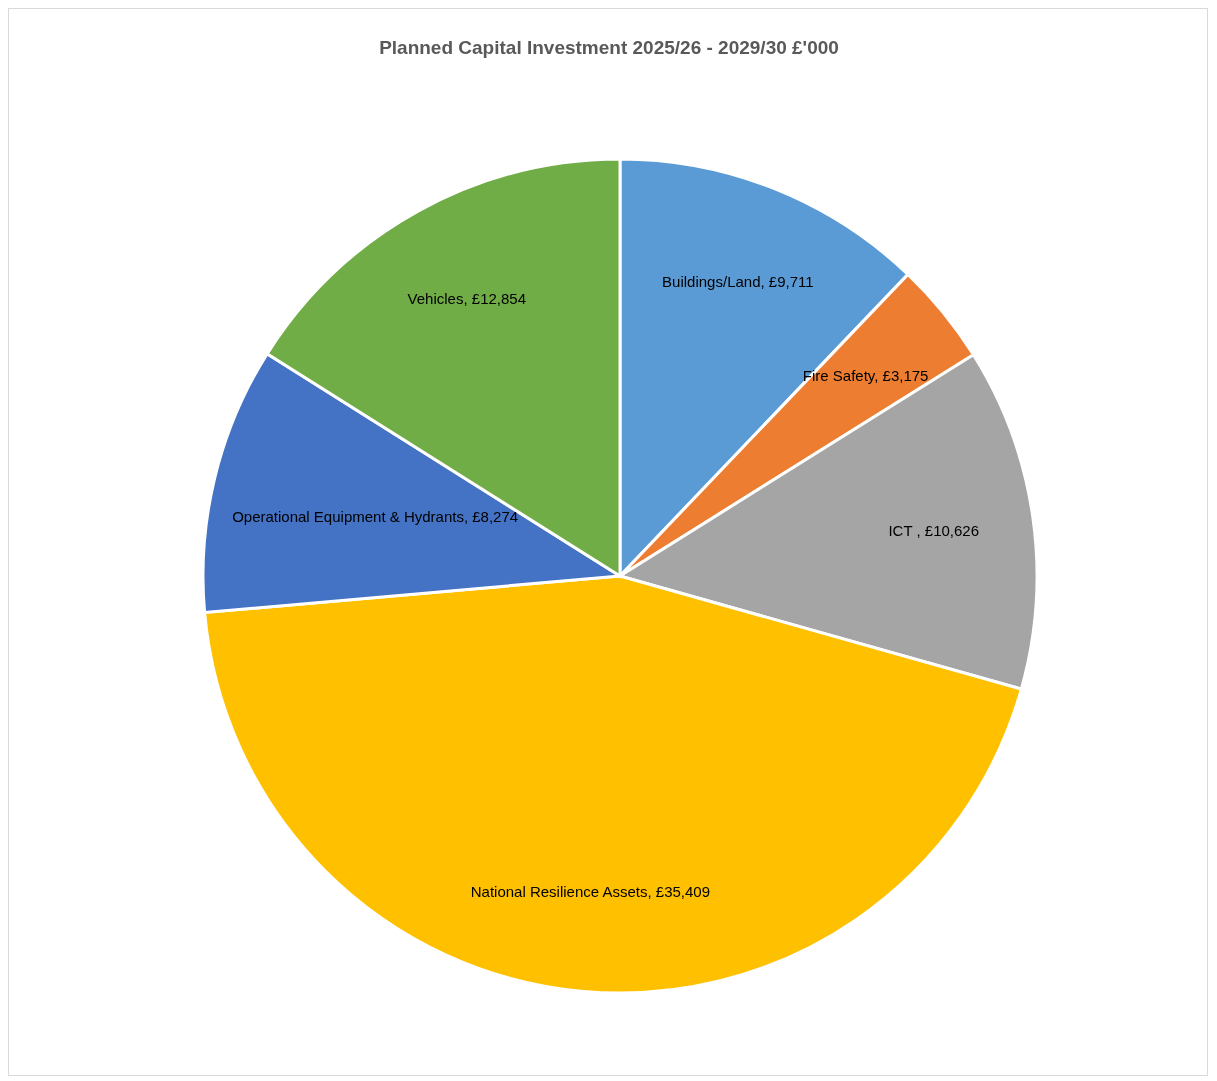 The width and height of the screenshot is (1217, 1081). I want to click on slice-label: ICT , £10,626, so click(934, 531).